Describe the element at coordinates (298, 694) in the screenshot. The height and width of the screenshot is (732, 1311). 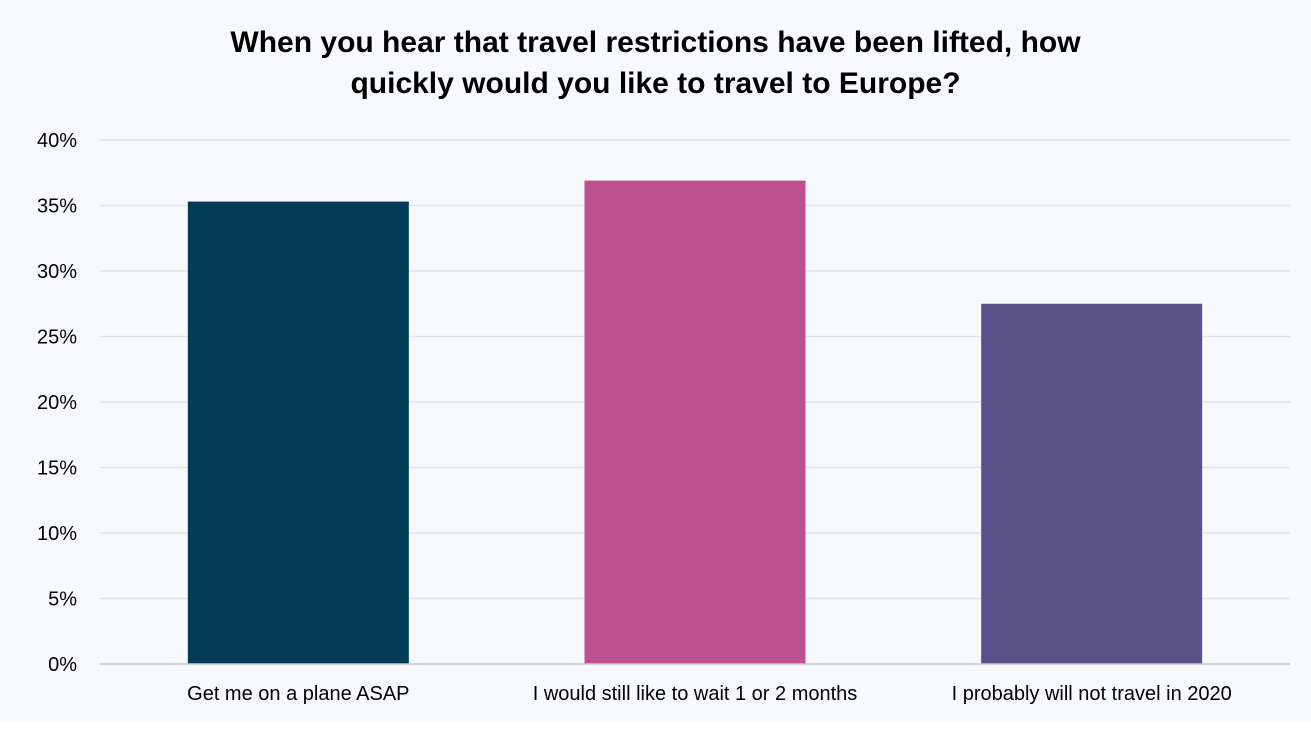
I see `x-category-label: Get me on a plane ASAP` at that location.